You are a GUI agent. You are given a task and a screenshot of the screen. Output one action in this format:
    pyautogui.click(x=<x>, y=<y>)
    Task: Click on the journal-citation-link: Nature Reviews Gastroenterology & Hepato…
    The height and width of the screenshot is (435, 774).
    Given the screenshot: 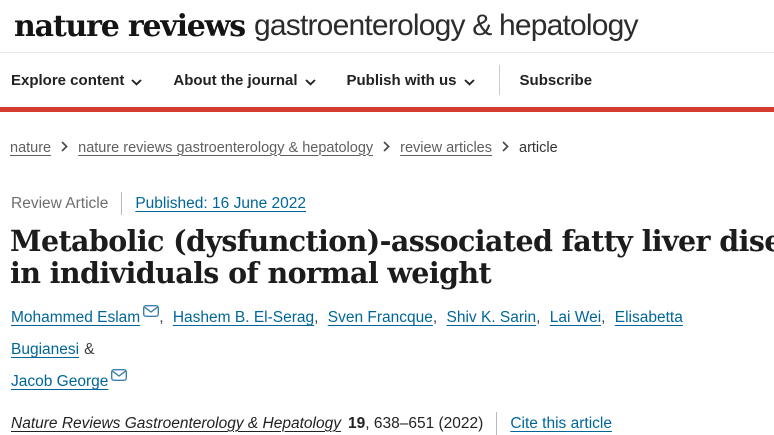 What is the action you would take?
    pyautogui.click(x=176, y=423)
    